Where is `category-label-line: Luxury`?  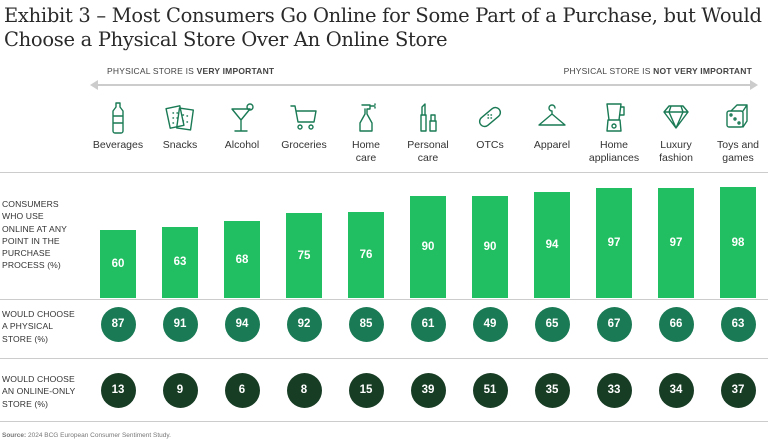 category-label-line: Luxury is located at coordinates (676, 145).